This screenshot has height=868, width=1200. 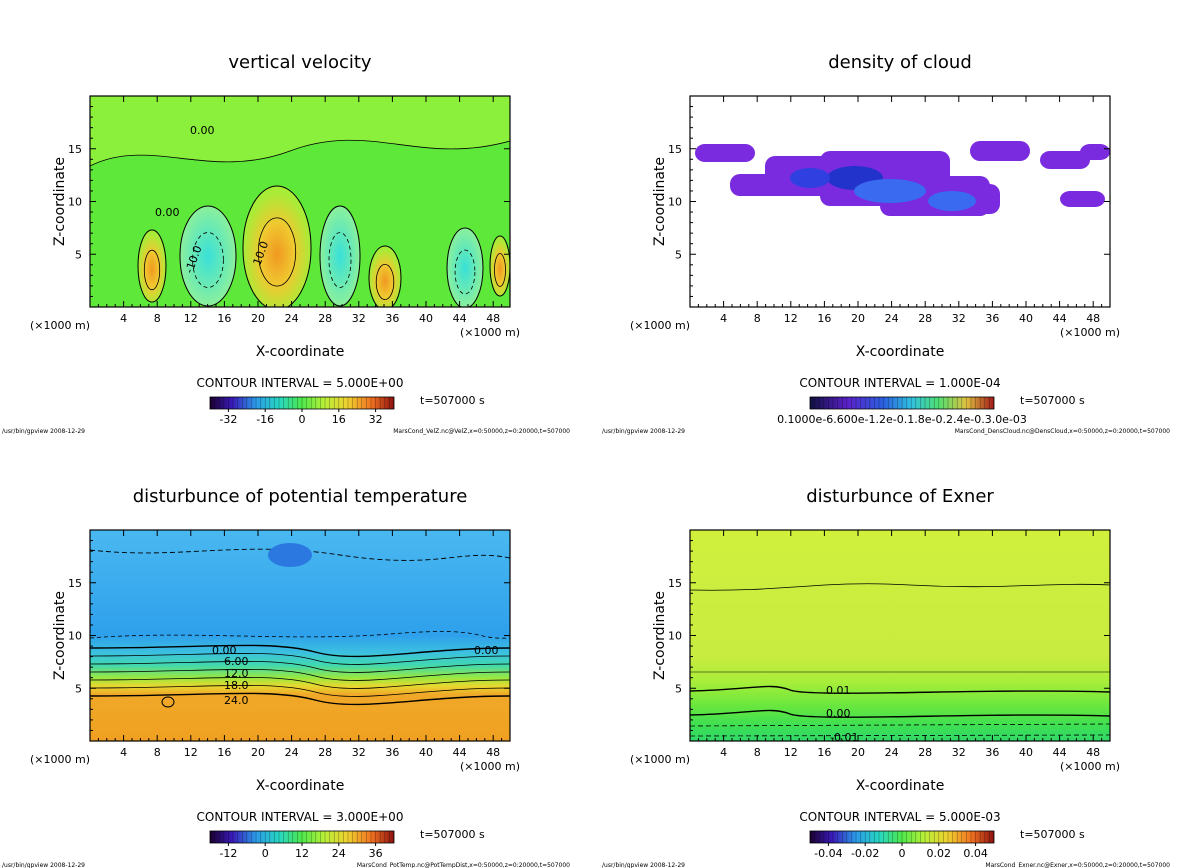 What do you see at coordinates (228, 853) in the screenshot?
I see `colorbar-tick-label: -12` at bounding box center [228, 853].